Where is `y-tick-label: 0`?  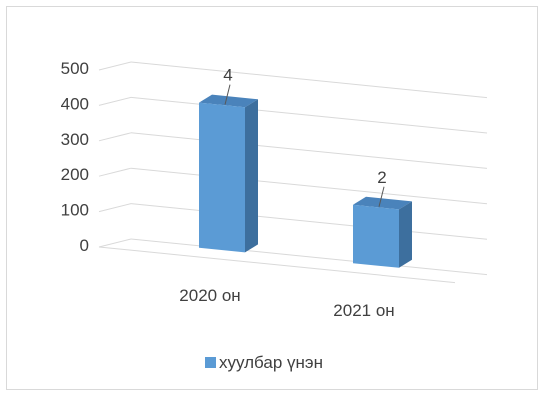 y-tick-label: 0 is located at coordinates (84, 245).